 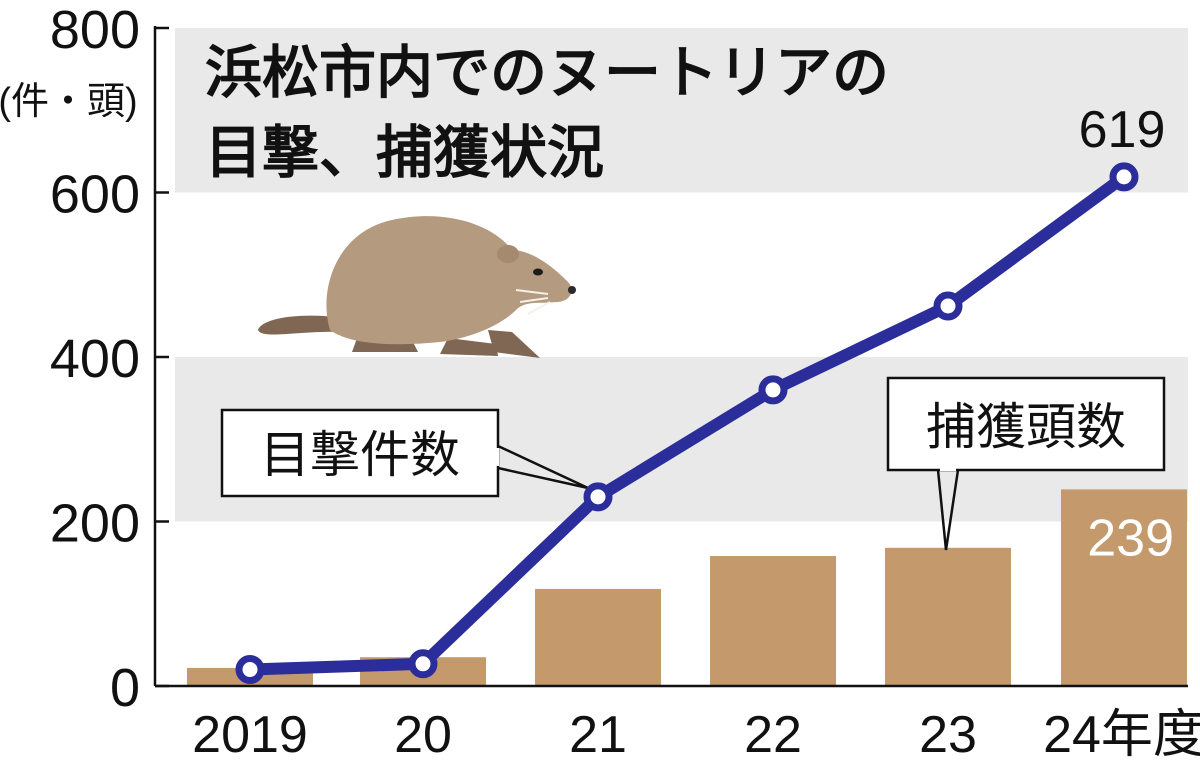 I want to click on y-tick-label-0: 0, so click(x=125, y=688).